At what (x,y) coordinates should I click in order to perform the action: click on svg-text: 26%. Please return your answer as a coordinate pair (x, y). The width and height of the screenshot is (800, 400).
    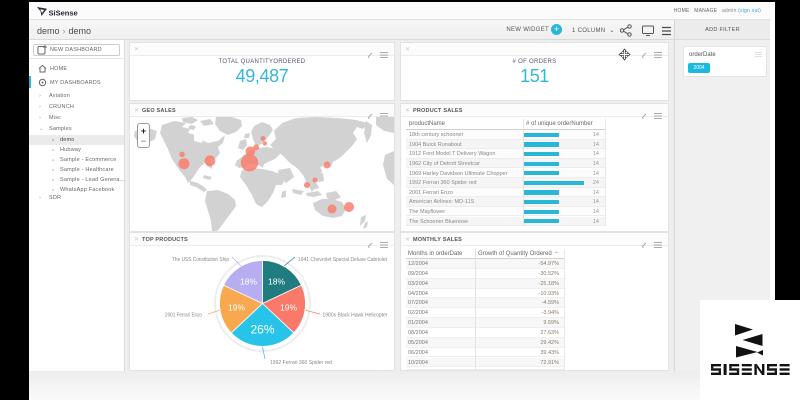
    Looking at the image, I should click on (262, 330).